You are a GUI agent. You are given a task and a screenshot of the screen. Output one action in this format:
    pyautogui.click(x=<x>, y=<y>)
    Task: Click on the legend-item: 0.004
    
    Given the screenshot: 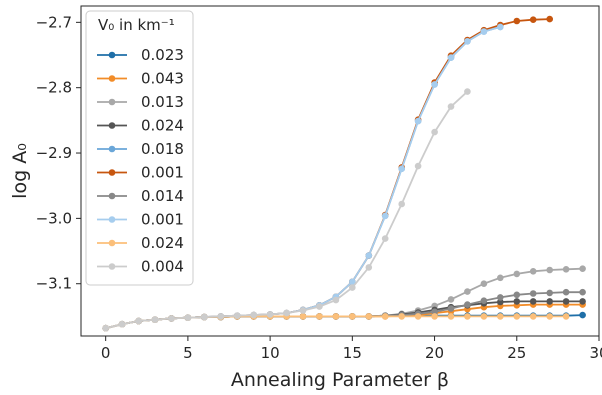 What is the action you would take?
    pyautogui.click(x=140, y=267)
    